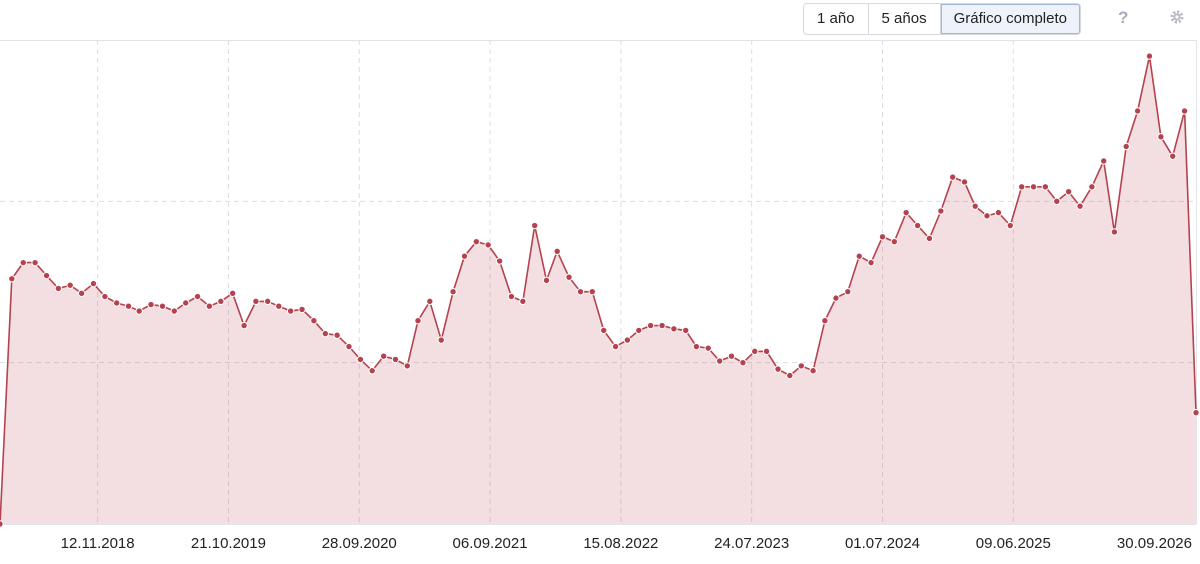  What do you see at coordinates (1177, 17) in the screenshot?
I see `settings-button` at bounding box center [1177, 17].